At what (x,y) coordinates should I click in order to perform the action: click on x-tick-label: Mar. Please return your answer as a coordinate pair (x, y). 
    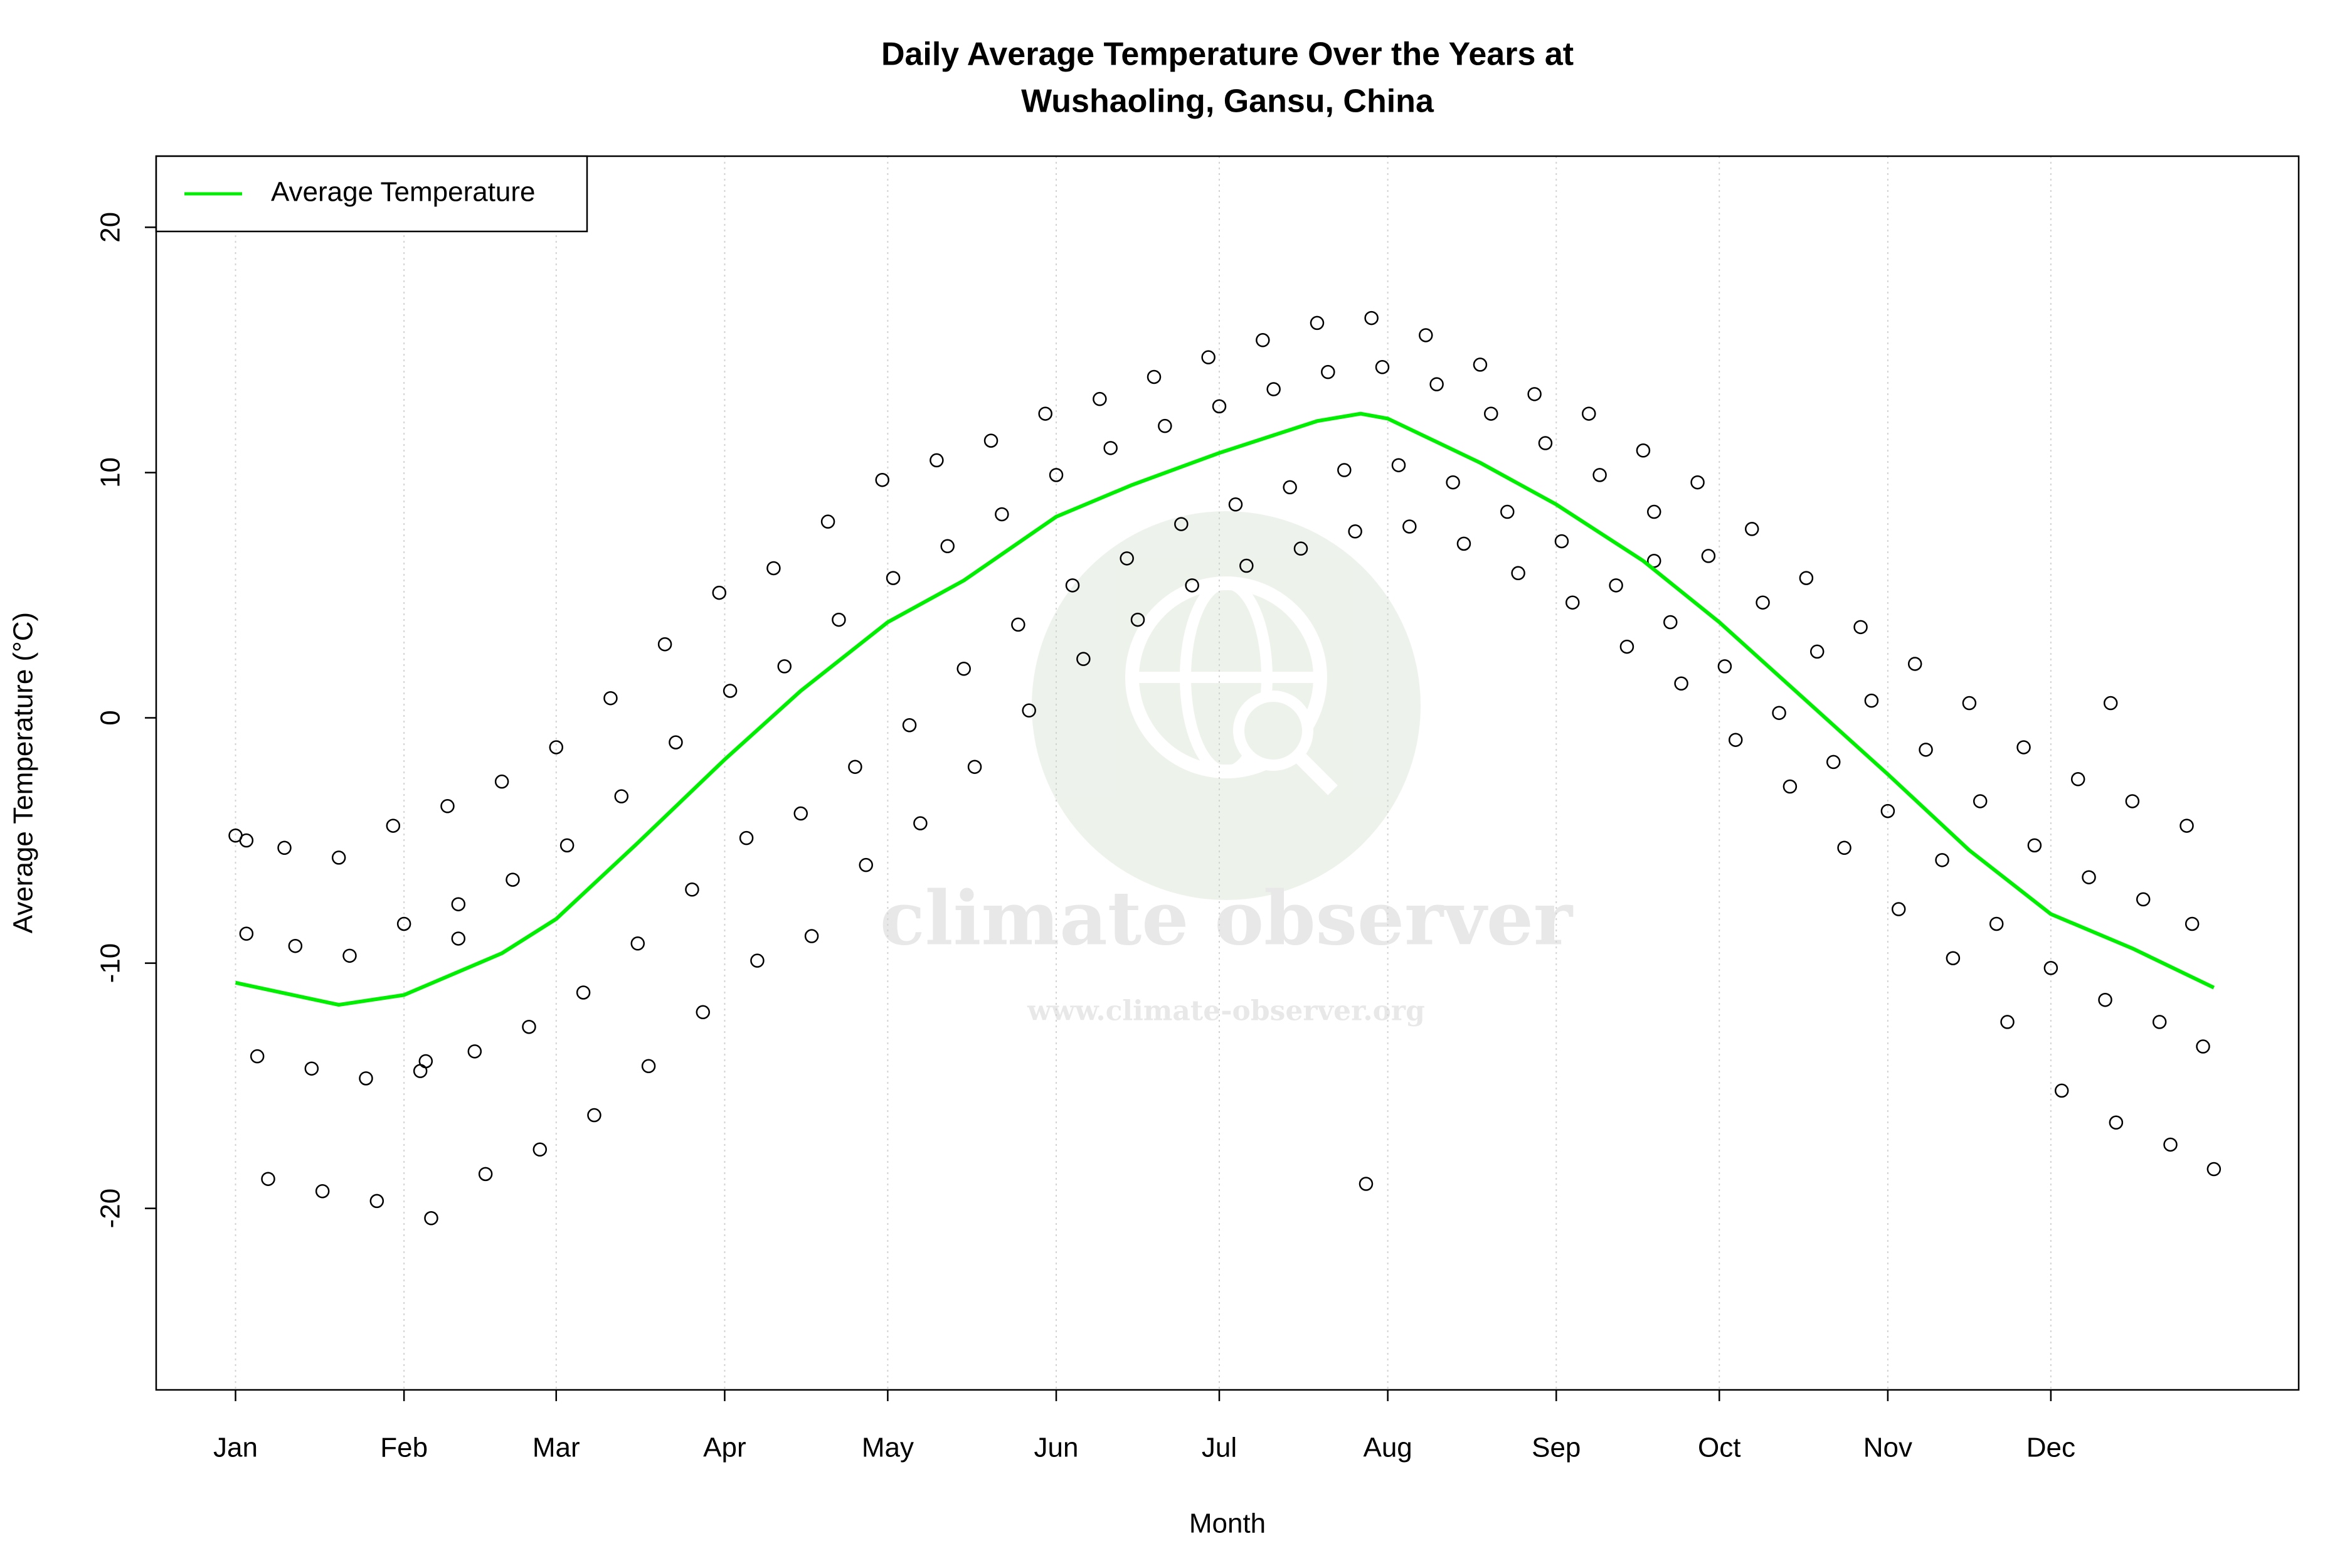
    Looking at the image, I should click on (556, 1448).